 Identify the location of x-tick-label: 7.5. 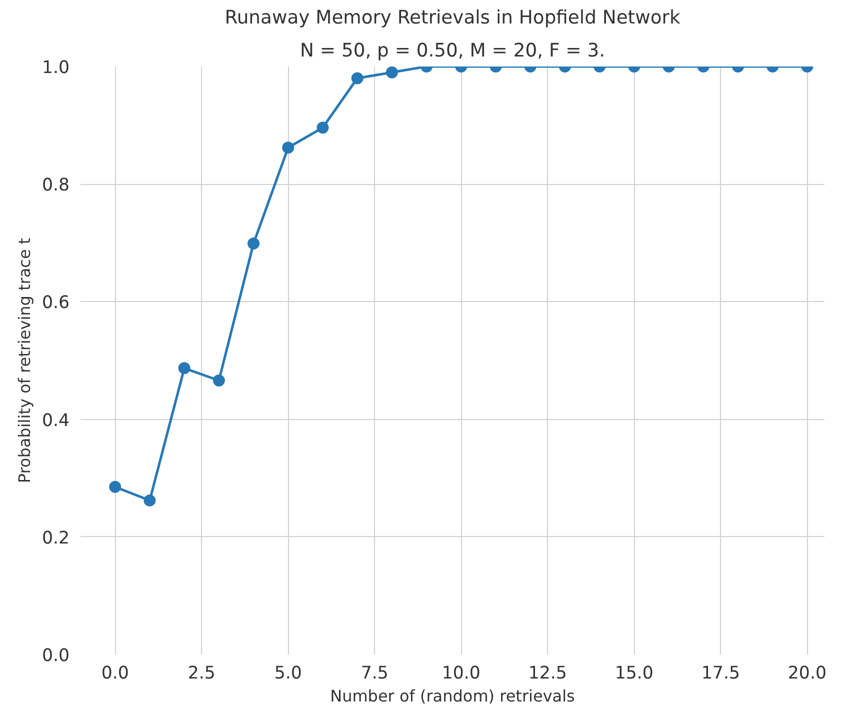
(374, 674).